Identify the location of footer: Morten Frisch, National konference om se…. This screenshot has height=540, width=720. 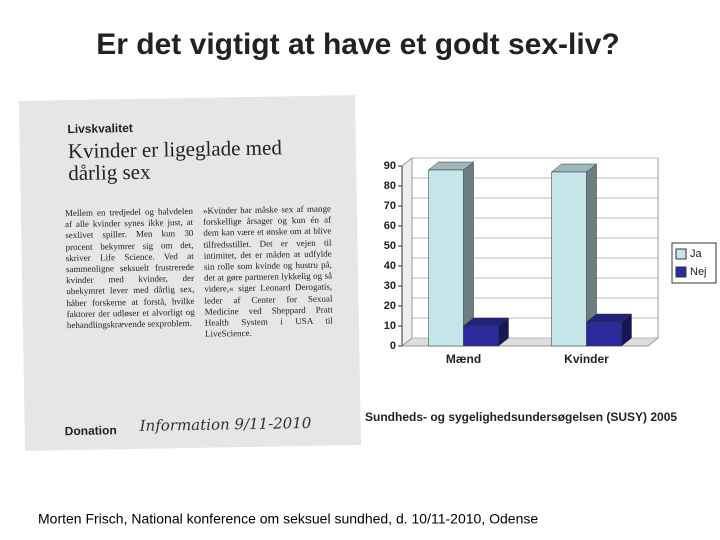
(288, 519).